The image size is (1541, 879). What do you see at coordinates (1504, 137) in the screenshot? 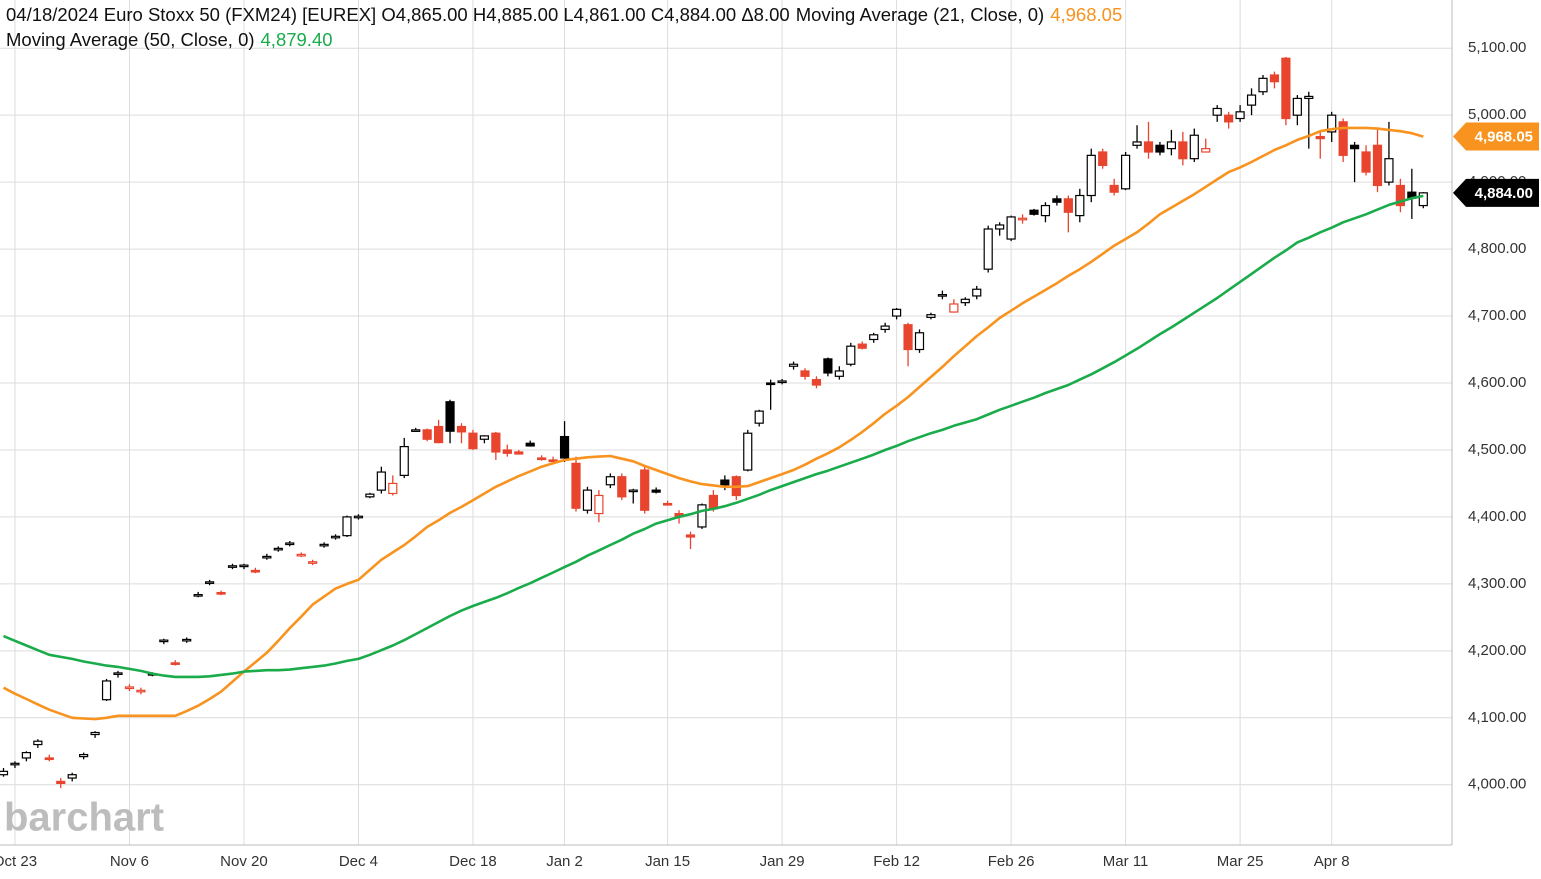
I see `price-badge-label: 4,968.05` at bounding box center [1504, 137].